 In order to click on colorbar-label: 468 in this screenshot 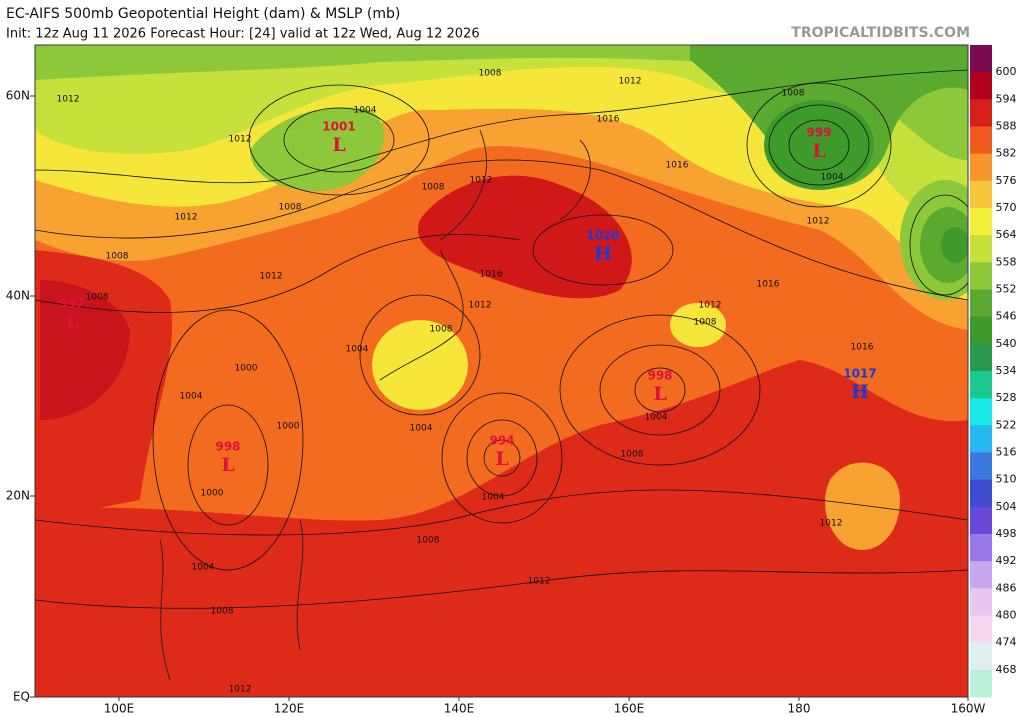, I will do `click(1006, 669)`.